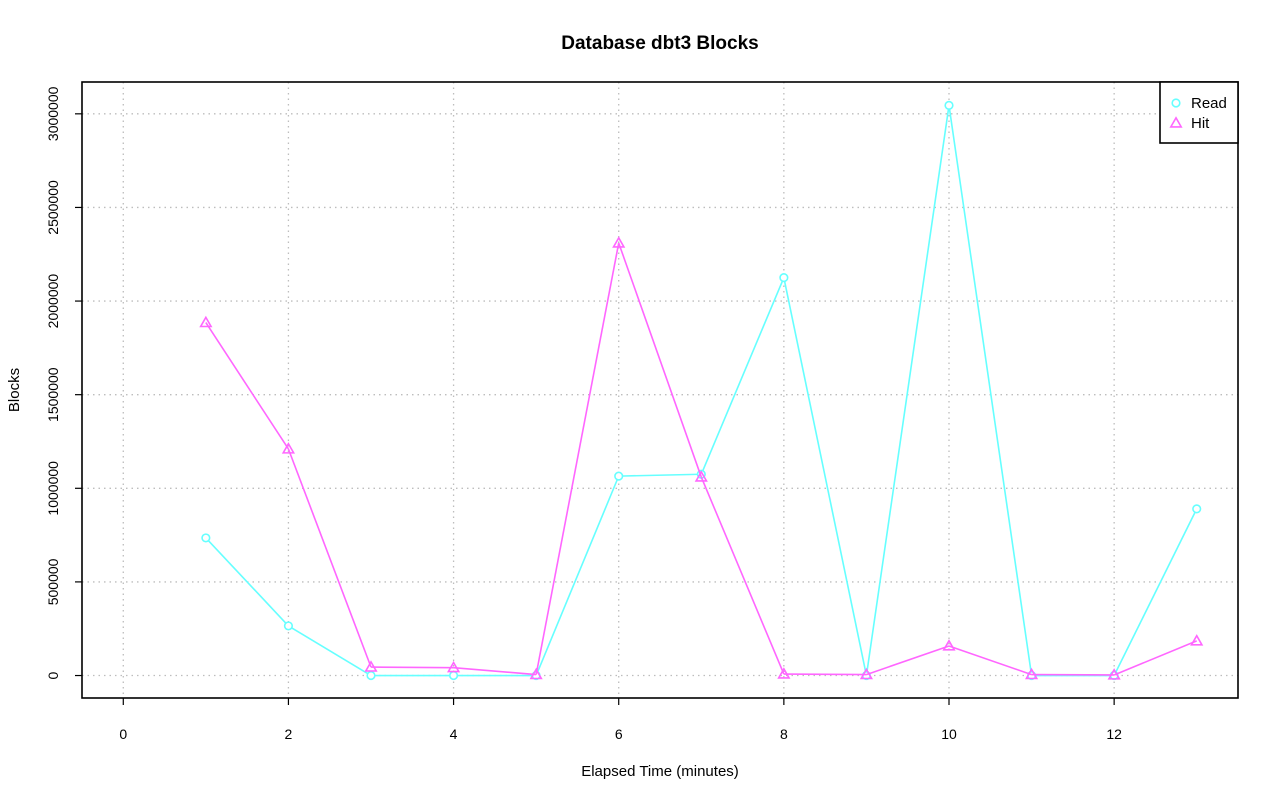  Describe the element at coordinates (1209, 103) in the screenshot. I see `legend-label: Read` at that location.